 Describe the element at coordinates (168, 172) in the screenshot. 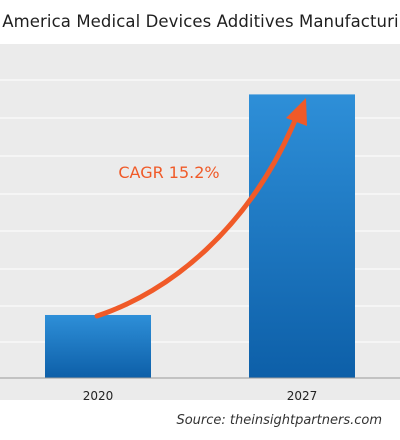

I see `cagr-annotation: CAGR 15.2%` at that location.